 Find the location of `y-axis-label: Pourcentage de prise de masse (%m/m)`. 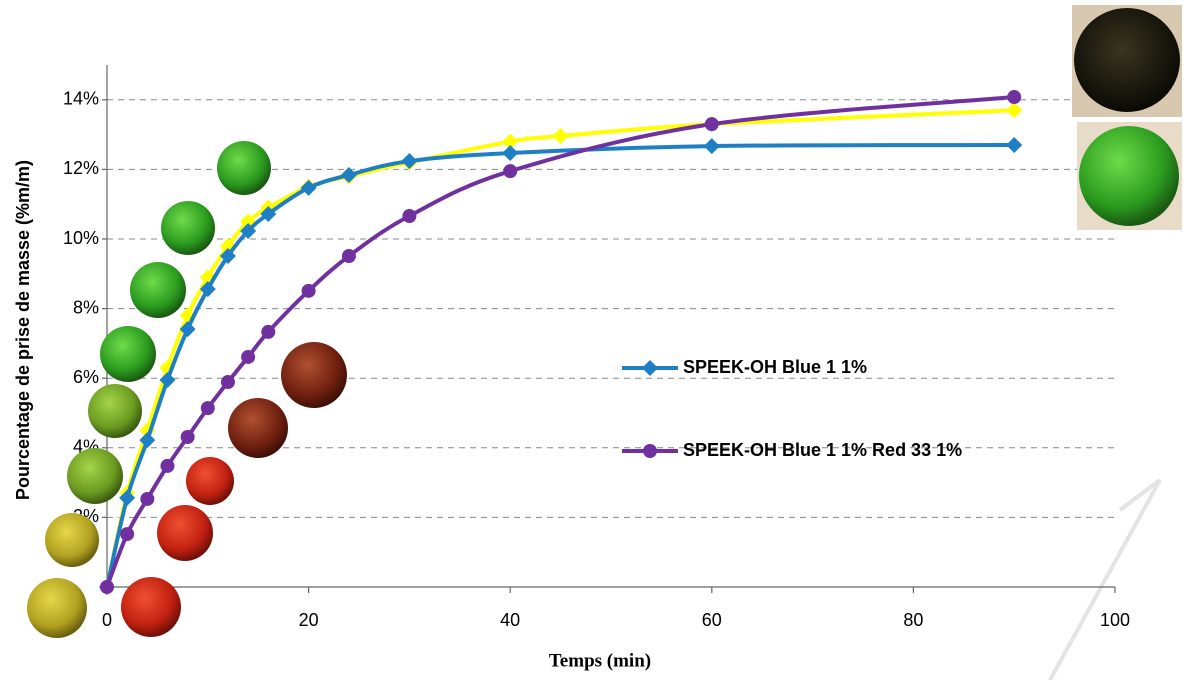

y-axis-label: Pourcentage de prise de masse (%m/m) is located at coordinates (23, 330).